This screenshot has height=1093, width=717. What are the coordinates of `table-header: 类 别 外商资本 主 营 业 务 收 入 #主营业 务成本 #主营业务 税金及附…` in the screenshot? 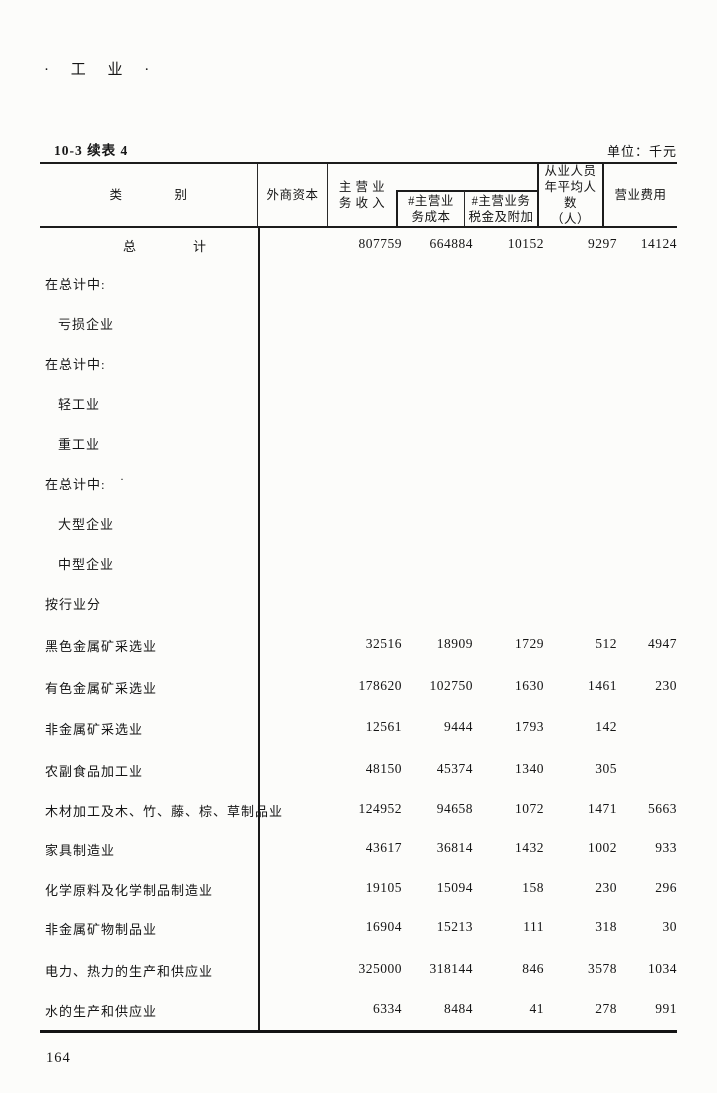 It's located at (358, 195).